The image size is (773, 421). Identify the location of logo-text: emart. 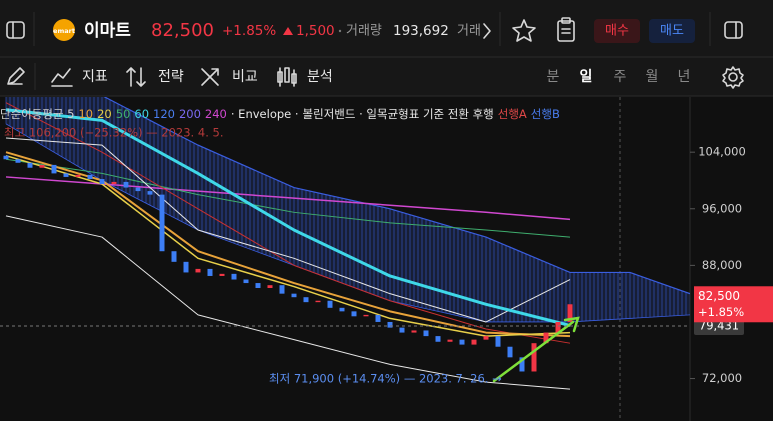
(64, 31).